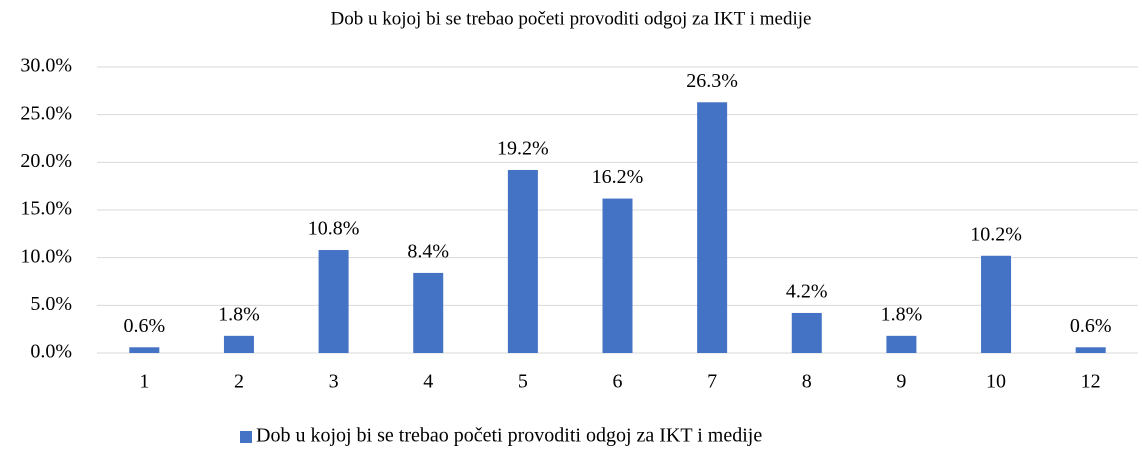 The height and width of the screenshot is (455, 1142). Describe the element at coordinates (246, 437) in the screenshot. I see `legend-swatch` at that location.